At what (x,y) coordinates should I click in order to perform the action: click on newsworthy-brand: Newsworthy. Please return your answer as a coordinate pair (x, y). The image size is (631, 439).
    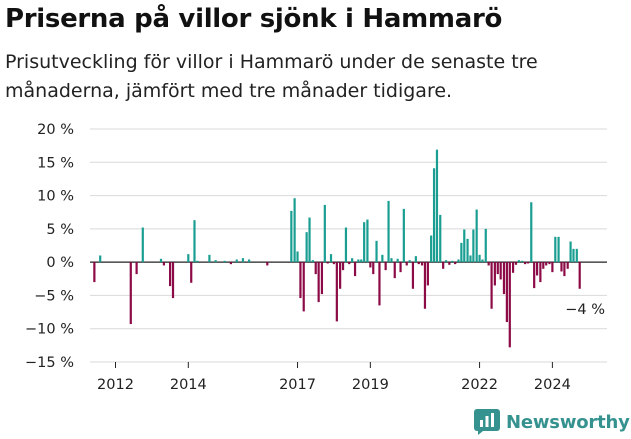
    Looking at the image, I should click on (552, 422).